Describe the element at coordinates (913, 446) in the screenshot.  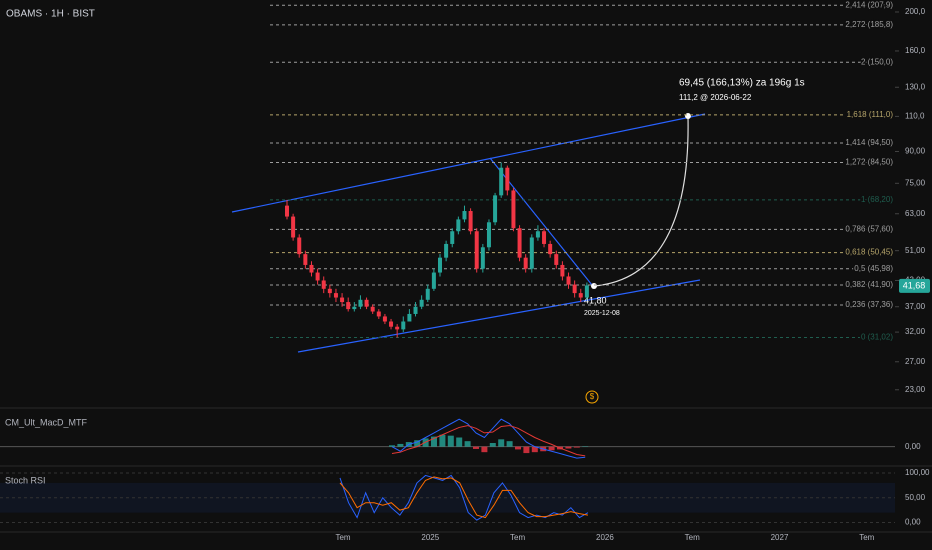
I see `y-tick-label: 0,00` at that location.